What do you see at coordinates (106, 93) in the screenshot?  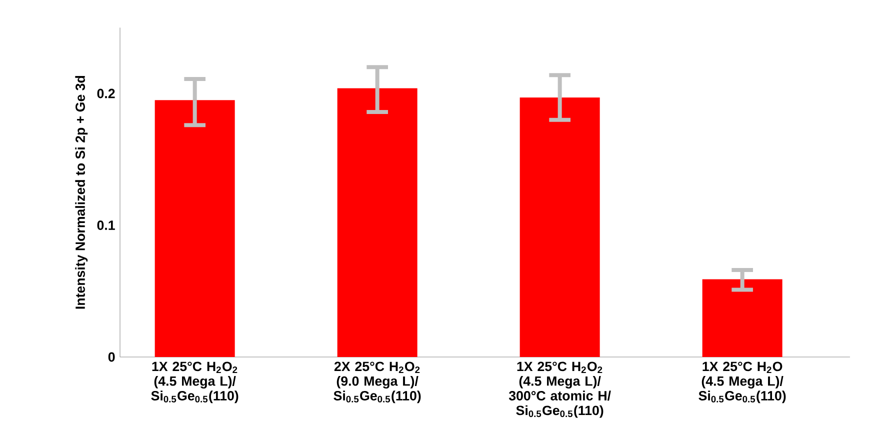 I see `y-tick-label: 0.2` at bounding box center [106, 93].